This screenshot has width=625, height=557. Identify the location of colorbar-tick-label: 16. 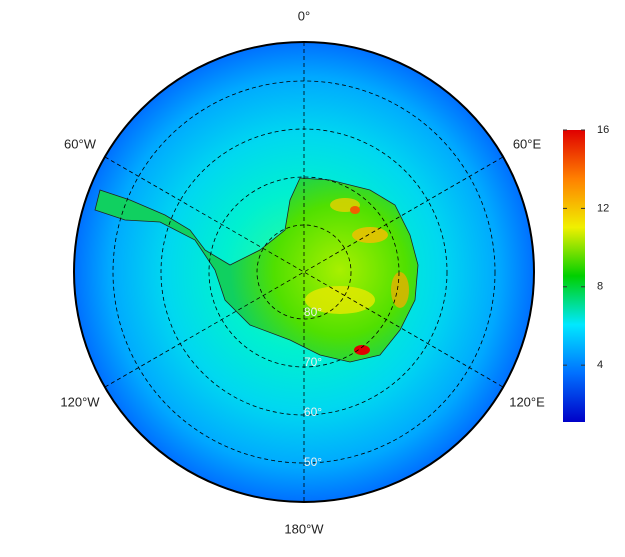
(603, 130).